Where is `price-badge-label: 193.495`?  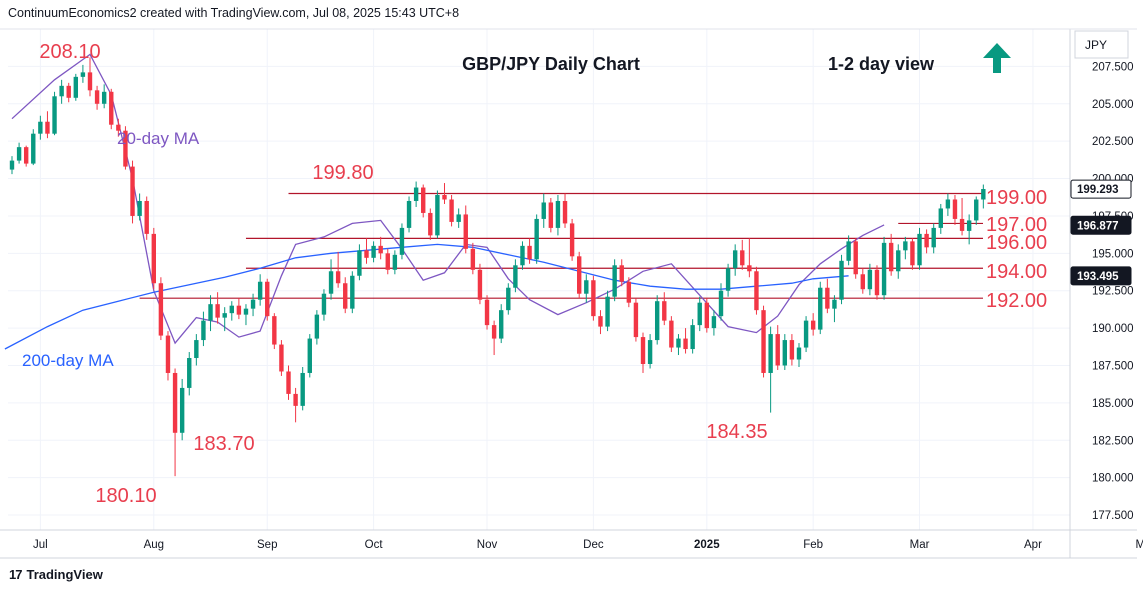 price-badge-label: 193.495 is located at coordinates (1098, 277).